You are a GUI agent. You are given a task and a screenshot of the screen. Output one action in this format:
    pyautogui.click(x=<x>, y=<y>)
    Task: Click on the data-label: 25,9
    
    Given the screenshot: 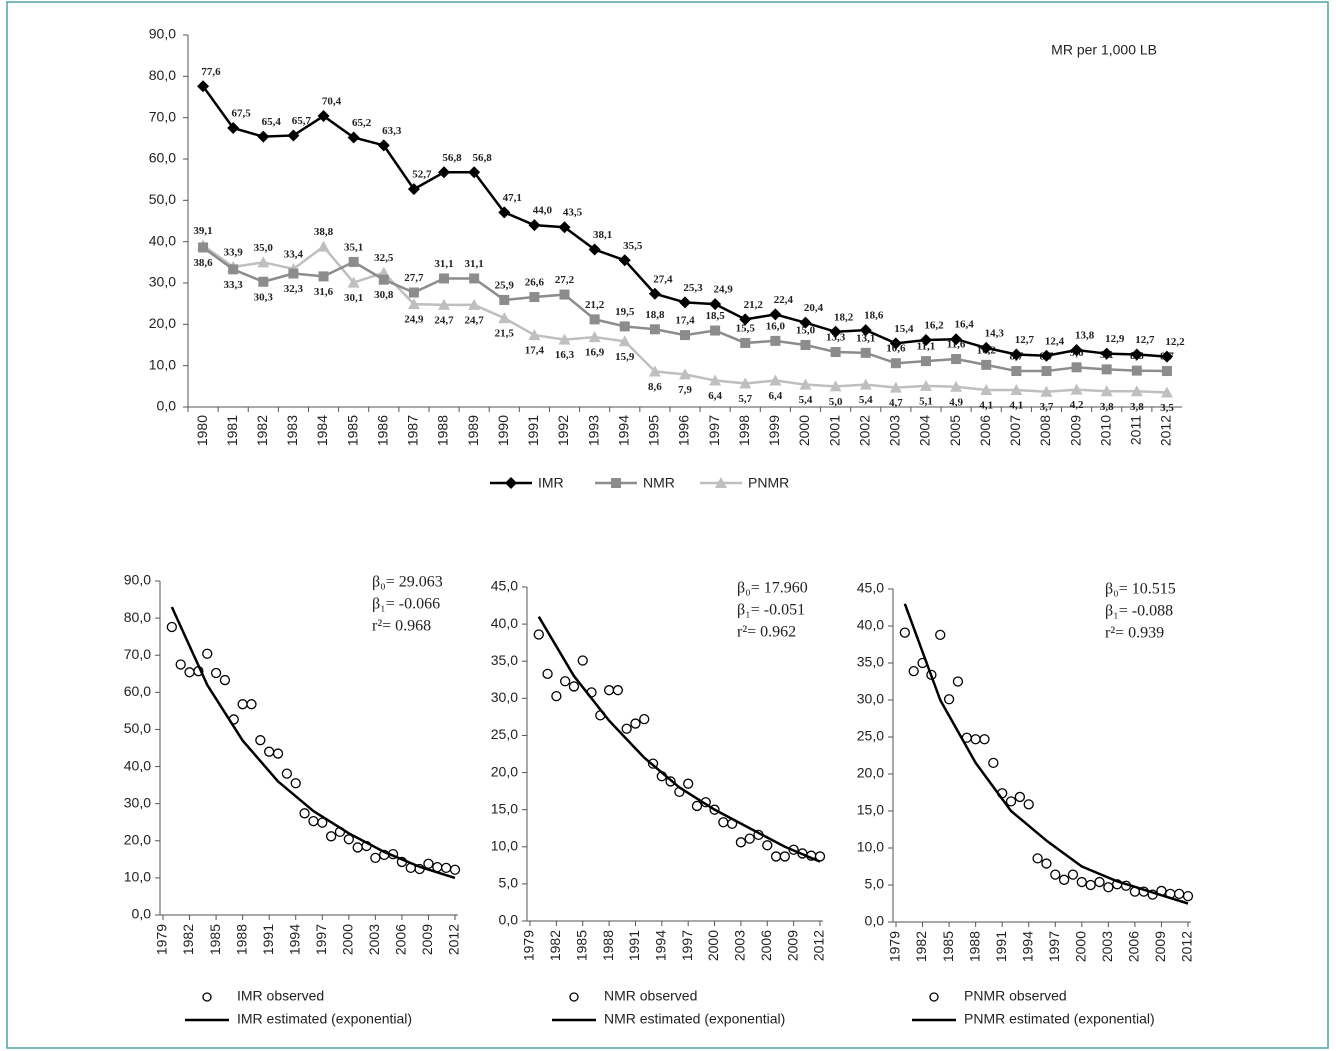 What is the action you would take?
    pyautogui.click(x=505, y=285)
    